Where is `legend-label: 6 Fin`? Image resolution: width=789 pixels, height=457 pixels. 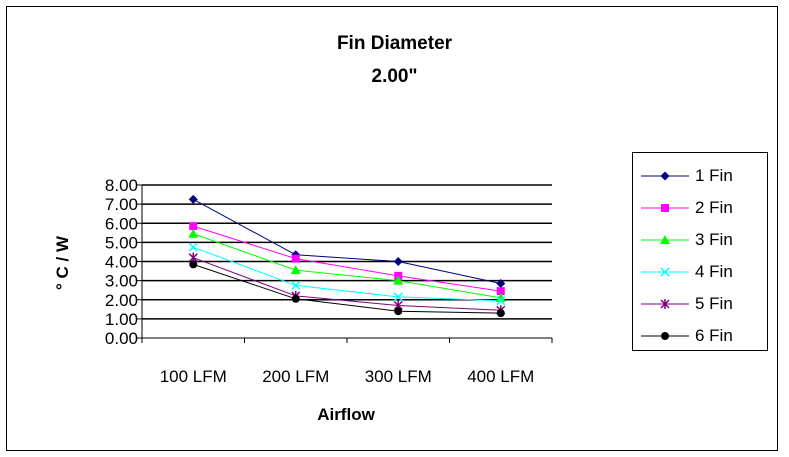 legend-label: 6 Fin is located at coordinates (714, 335).